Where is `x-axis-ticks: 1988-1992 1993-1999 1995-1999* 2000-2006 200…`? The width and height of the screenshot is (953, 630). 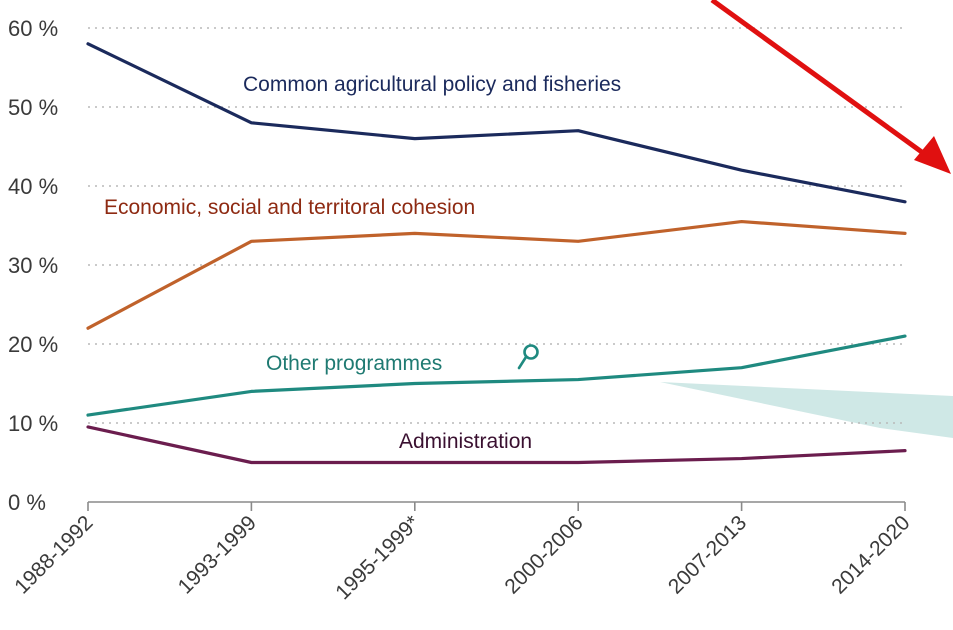 x-axis-ticks: 1988-1992 1993-1999 1995-1999* 2000-2006 200… is located at coordinates (462, 557).